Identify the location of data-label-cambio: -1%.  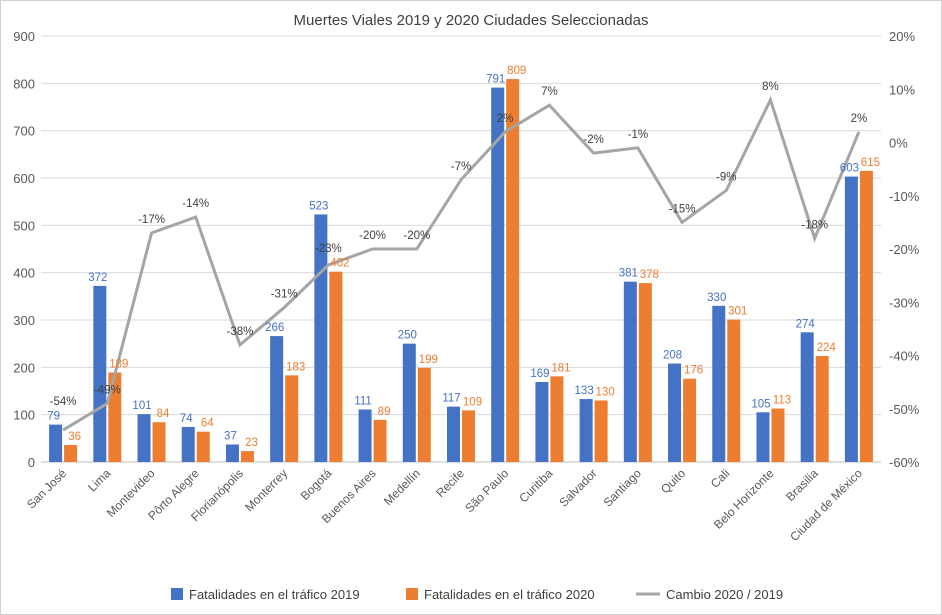
(638, 135).